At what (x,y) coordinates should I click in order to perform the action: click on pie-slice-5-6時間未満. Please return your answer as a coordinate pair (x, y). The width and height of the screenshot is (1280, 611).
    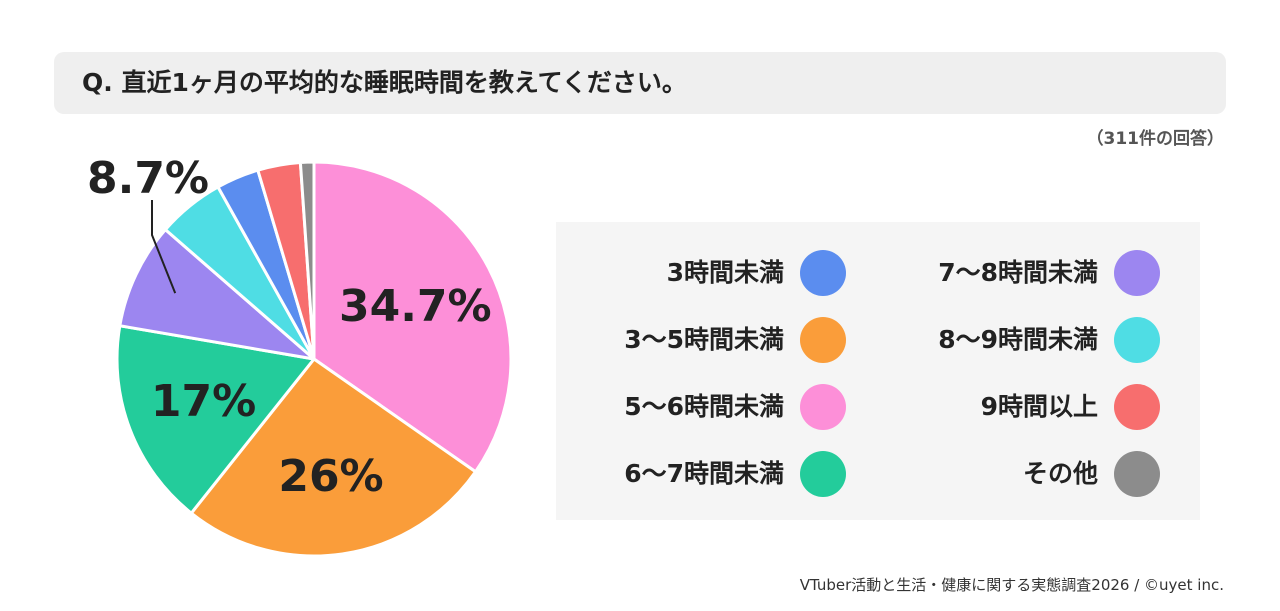
    Looking at the image, I should click on (412, 317).